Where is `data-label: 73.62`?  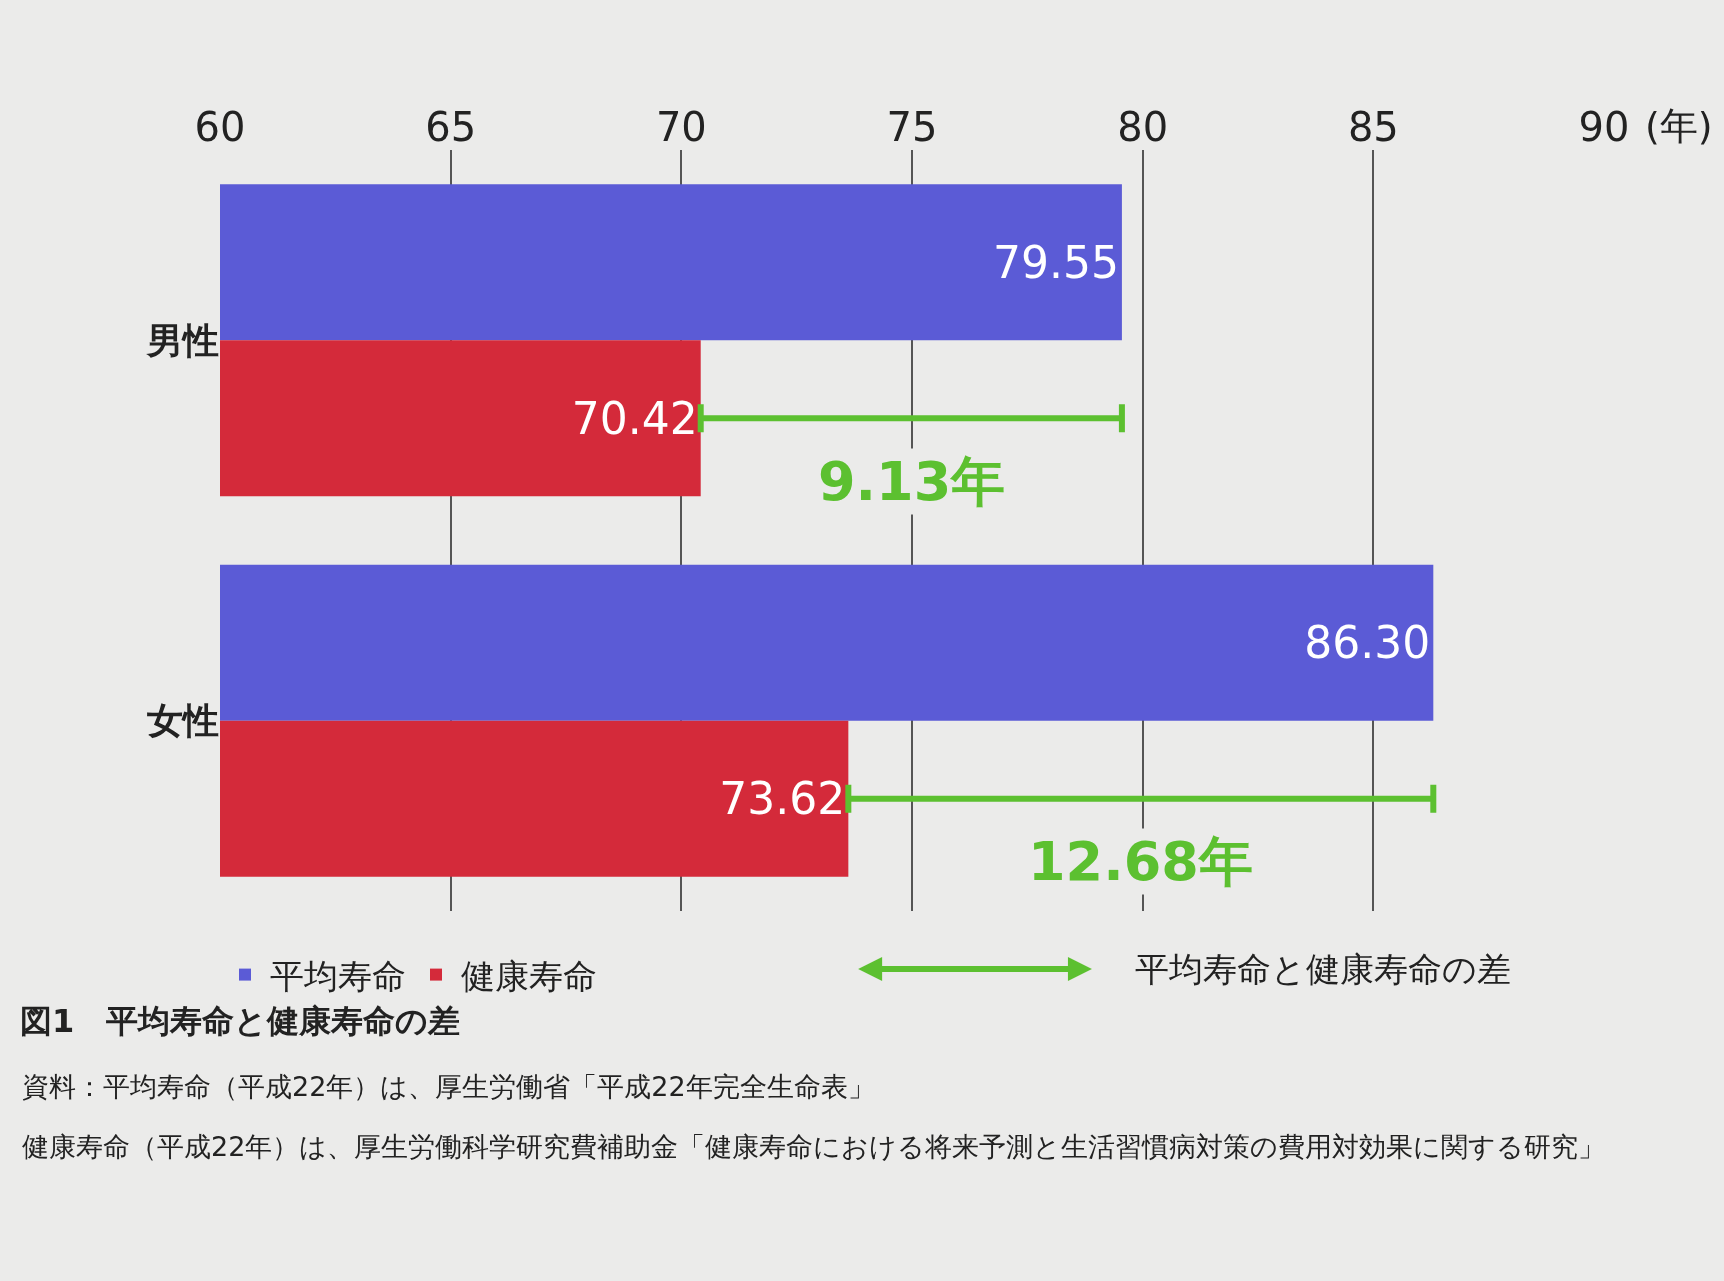
data-label: 73.62 is located at coordinates (782, 799).